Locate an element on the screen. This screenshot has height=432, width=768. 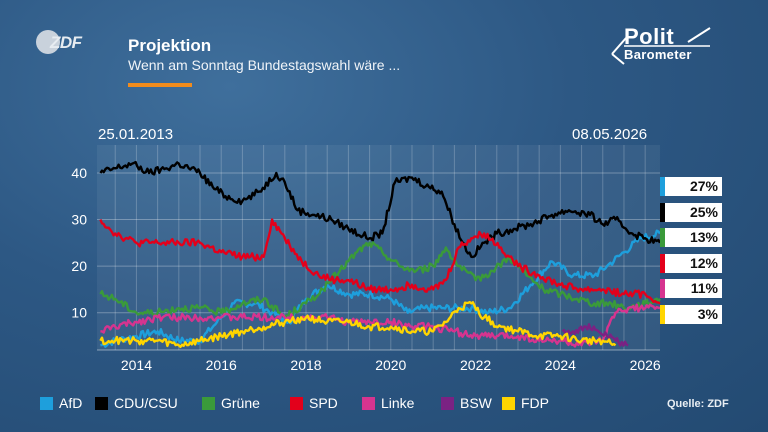
source-note: Quelle: ZDF is located at coordinates (698, 404).